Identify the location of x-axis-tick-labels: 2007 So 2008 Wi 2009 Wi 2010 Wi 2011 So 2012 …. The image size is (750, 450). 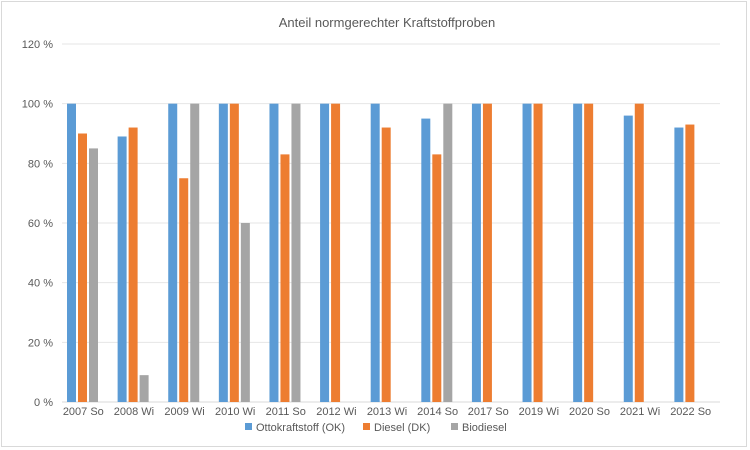
(387, 412).